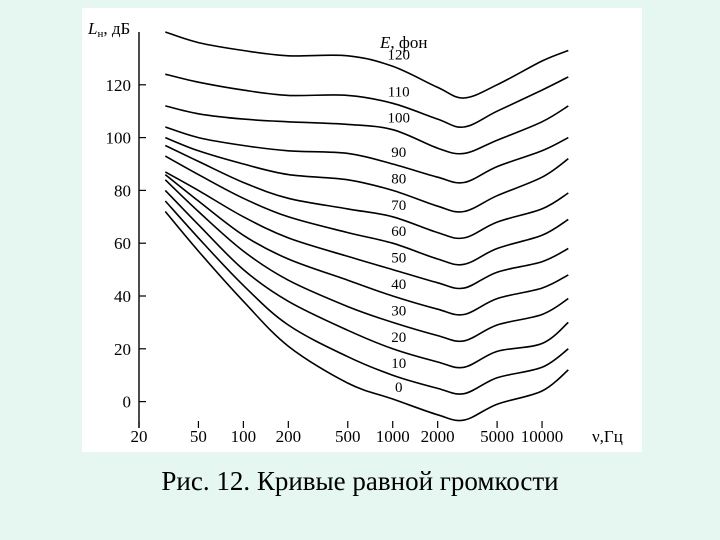 The image size is (720, 540). Describe the element at coordinates (360, 481) in the screenshot. I see `figure-caption: Рис. 12. Кривые равной громкости` at that location.